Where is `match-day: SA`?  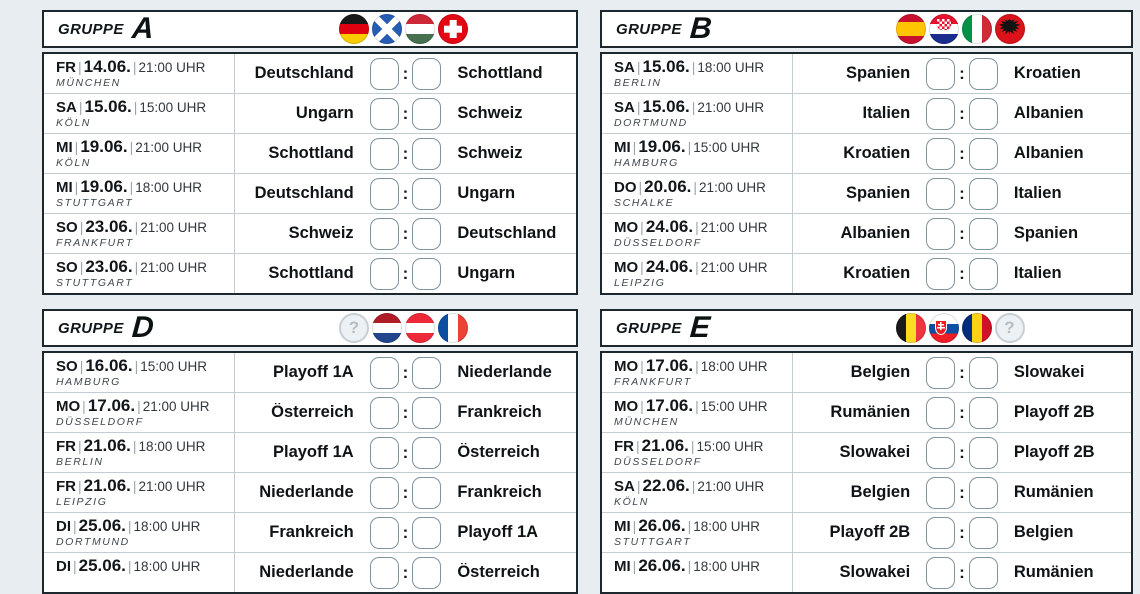 match-day: SA is located at coordinates (624, 67).